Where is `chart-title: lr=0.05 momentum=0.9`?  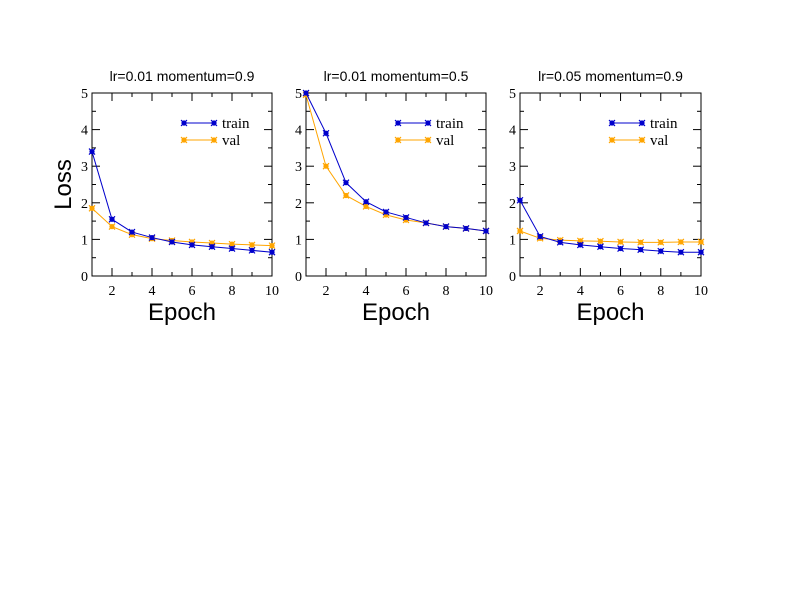 chart-title: lr=0.05 momentum=0.9 is located at coordinates (610, 76).